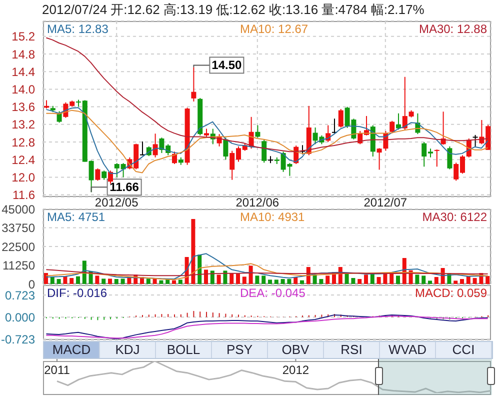 Image resolution: width=498 pixels, height=398 pixels. I want to click on y-tick-label: 11250, so click(19, 265).